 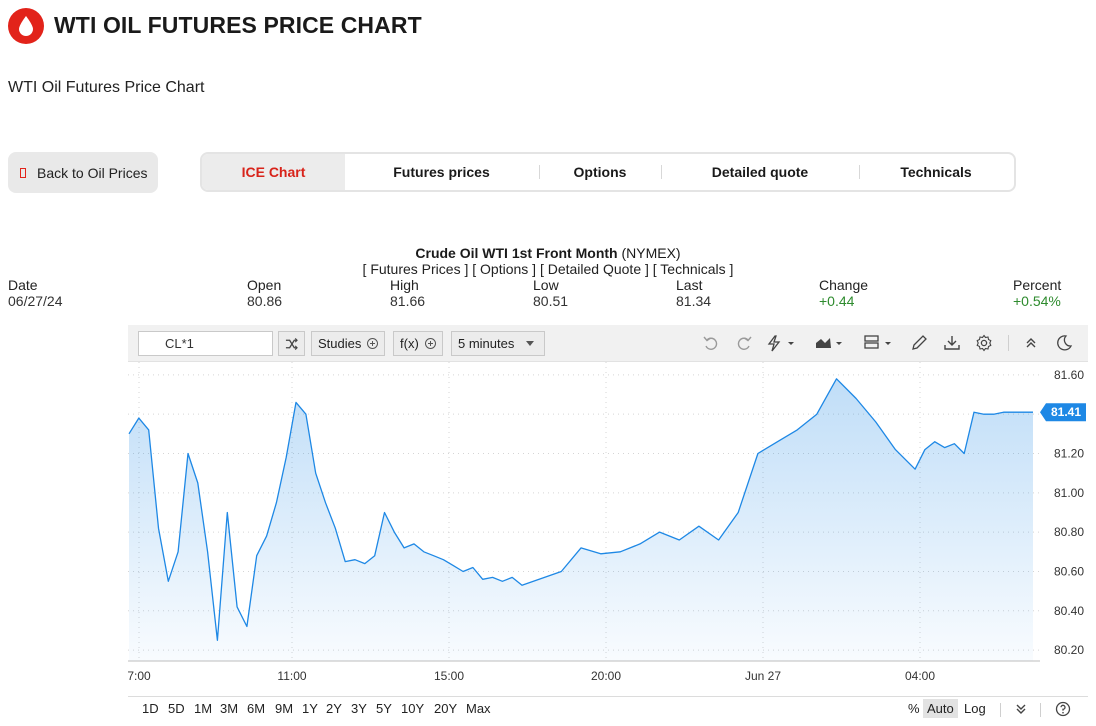 I want to click on symbol-input, so click(x=205, y=343).